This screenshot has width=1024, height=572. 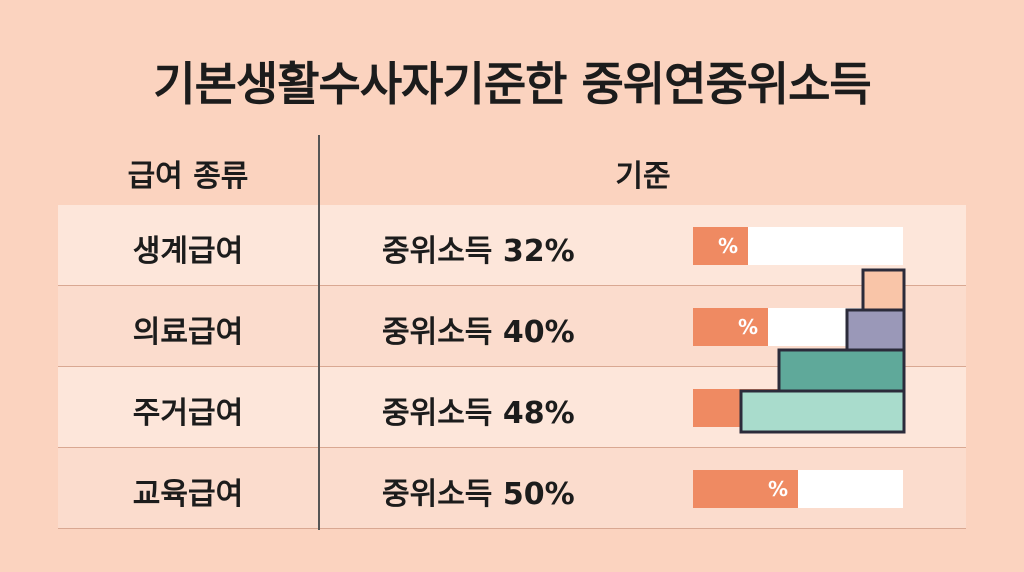 I want to click on criterion: 중위소득 50%, so click(x=478, y=494).